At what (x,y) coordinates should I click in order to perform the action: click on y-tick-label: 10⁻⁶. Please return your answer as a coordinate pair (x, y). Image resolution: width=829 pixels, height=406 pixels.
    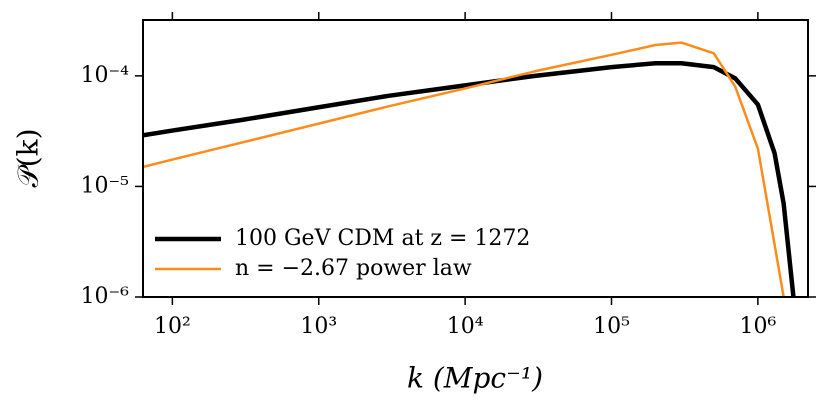
    Looking at the image, I should click on (105, 296).